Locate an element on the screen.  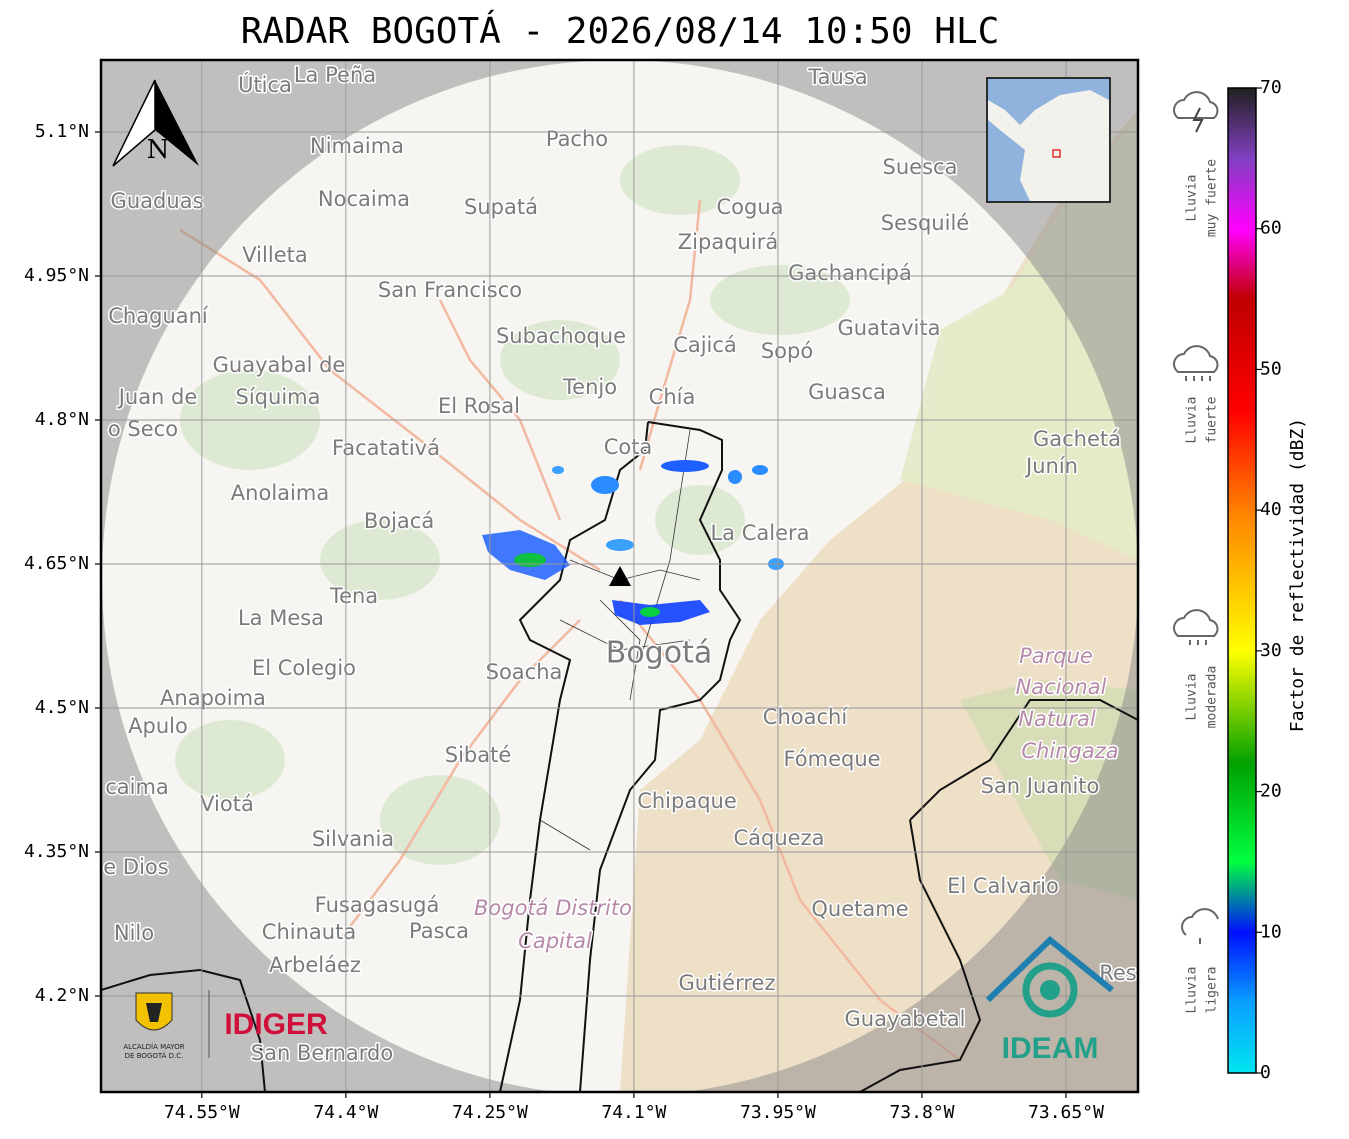
place-label: Bojacá is located at coordinates (399, 521).